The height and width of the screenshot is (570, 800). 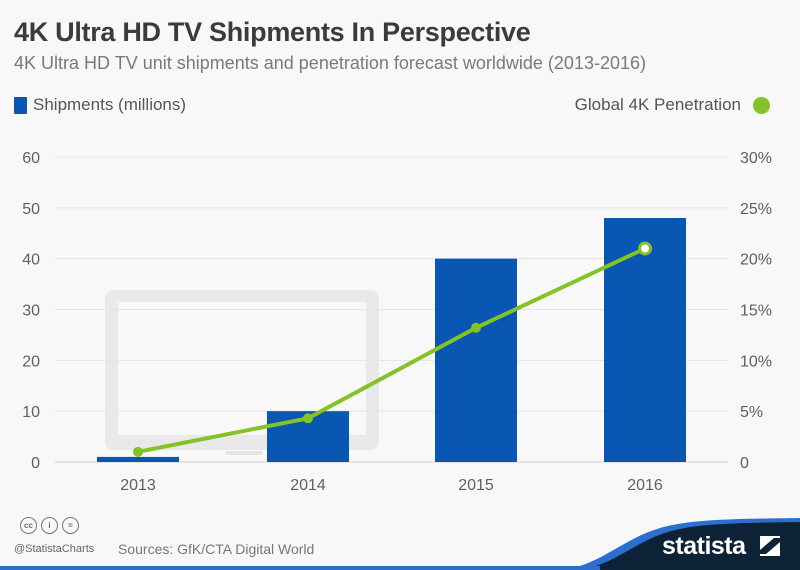 I want to click on x-axis-tick: 2015, so click(x=476, y=485).